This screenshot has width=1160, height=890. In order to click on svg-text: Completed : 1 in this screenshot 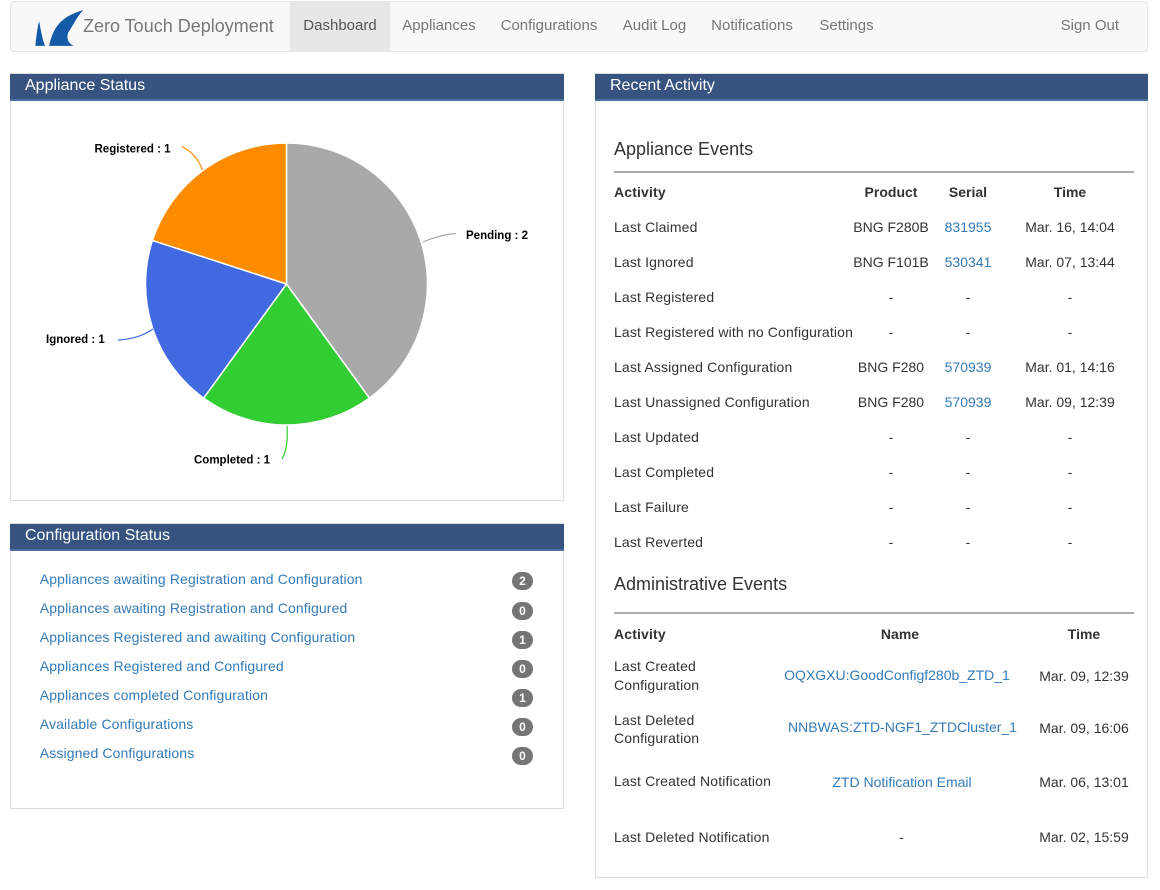, I will do `click(232, 461)`.